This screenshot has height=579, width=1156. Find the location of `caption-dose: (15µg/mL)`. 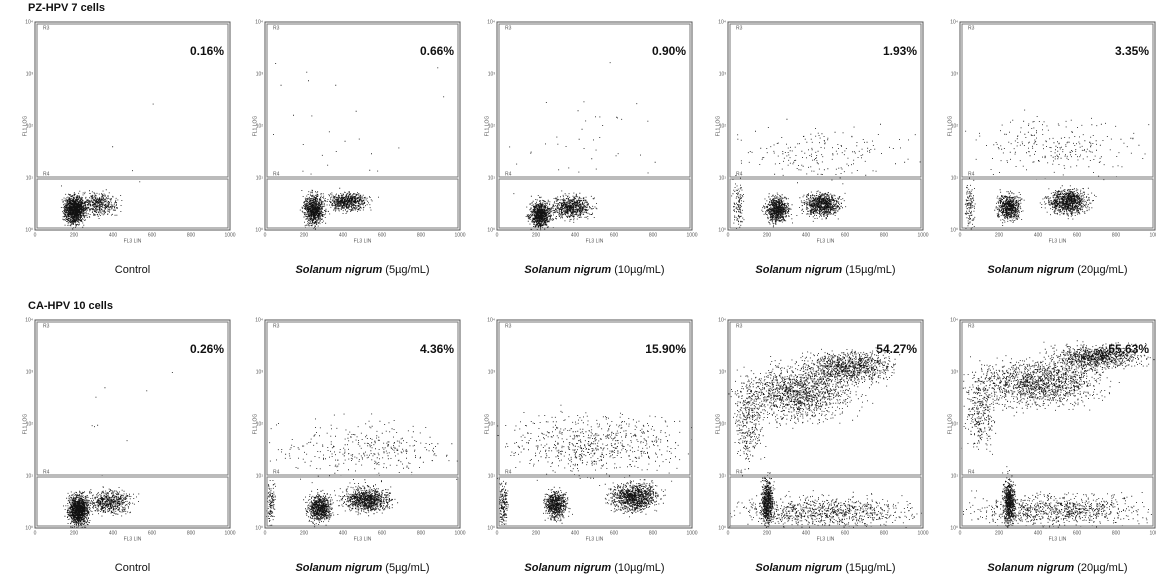

caption-dose: (15µg/mL) is located at coordinates (870, 568).